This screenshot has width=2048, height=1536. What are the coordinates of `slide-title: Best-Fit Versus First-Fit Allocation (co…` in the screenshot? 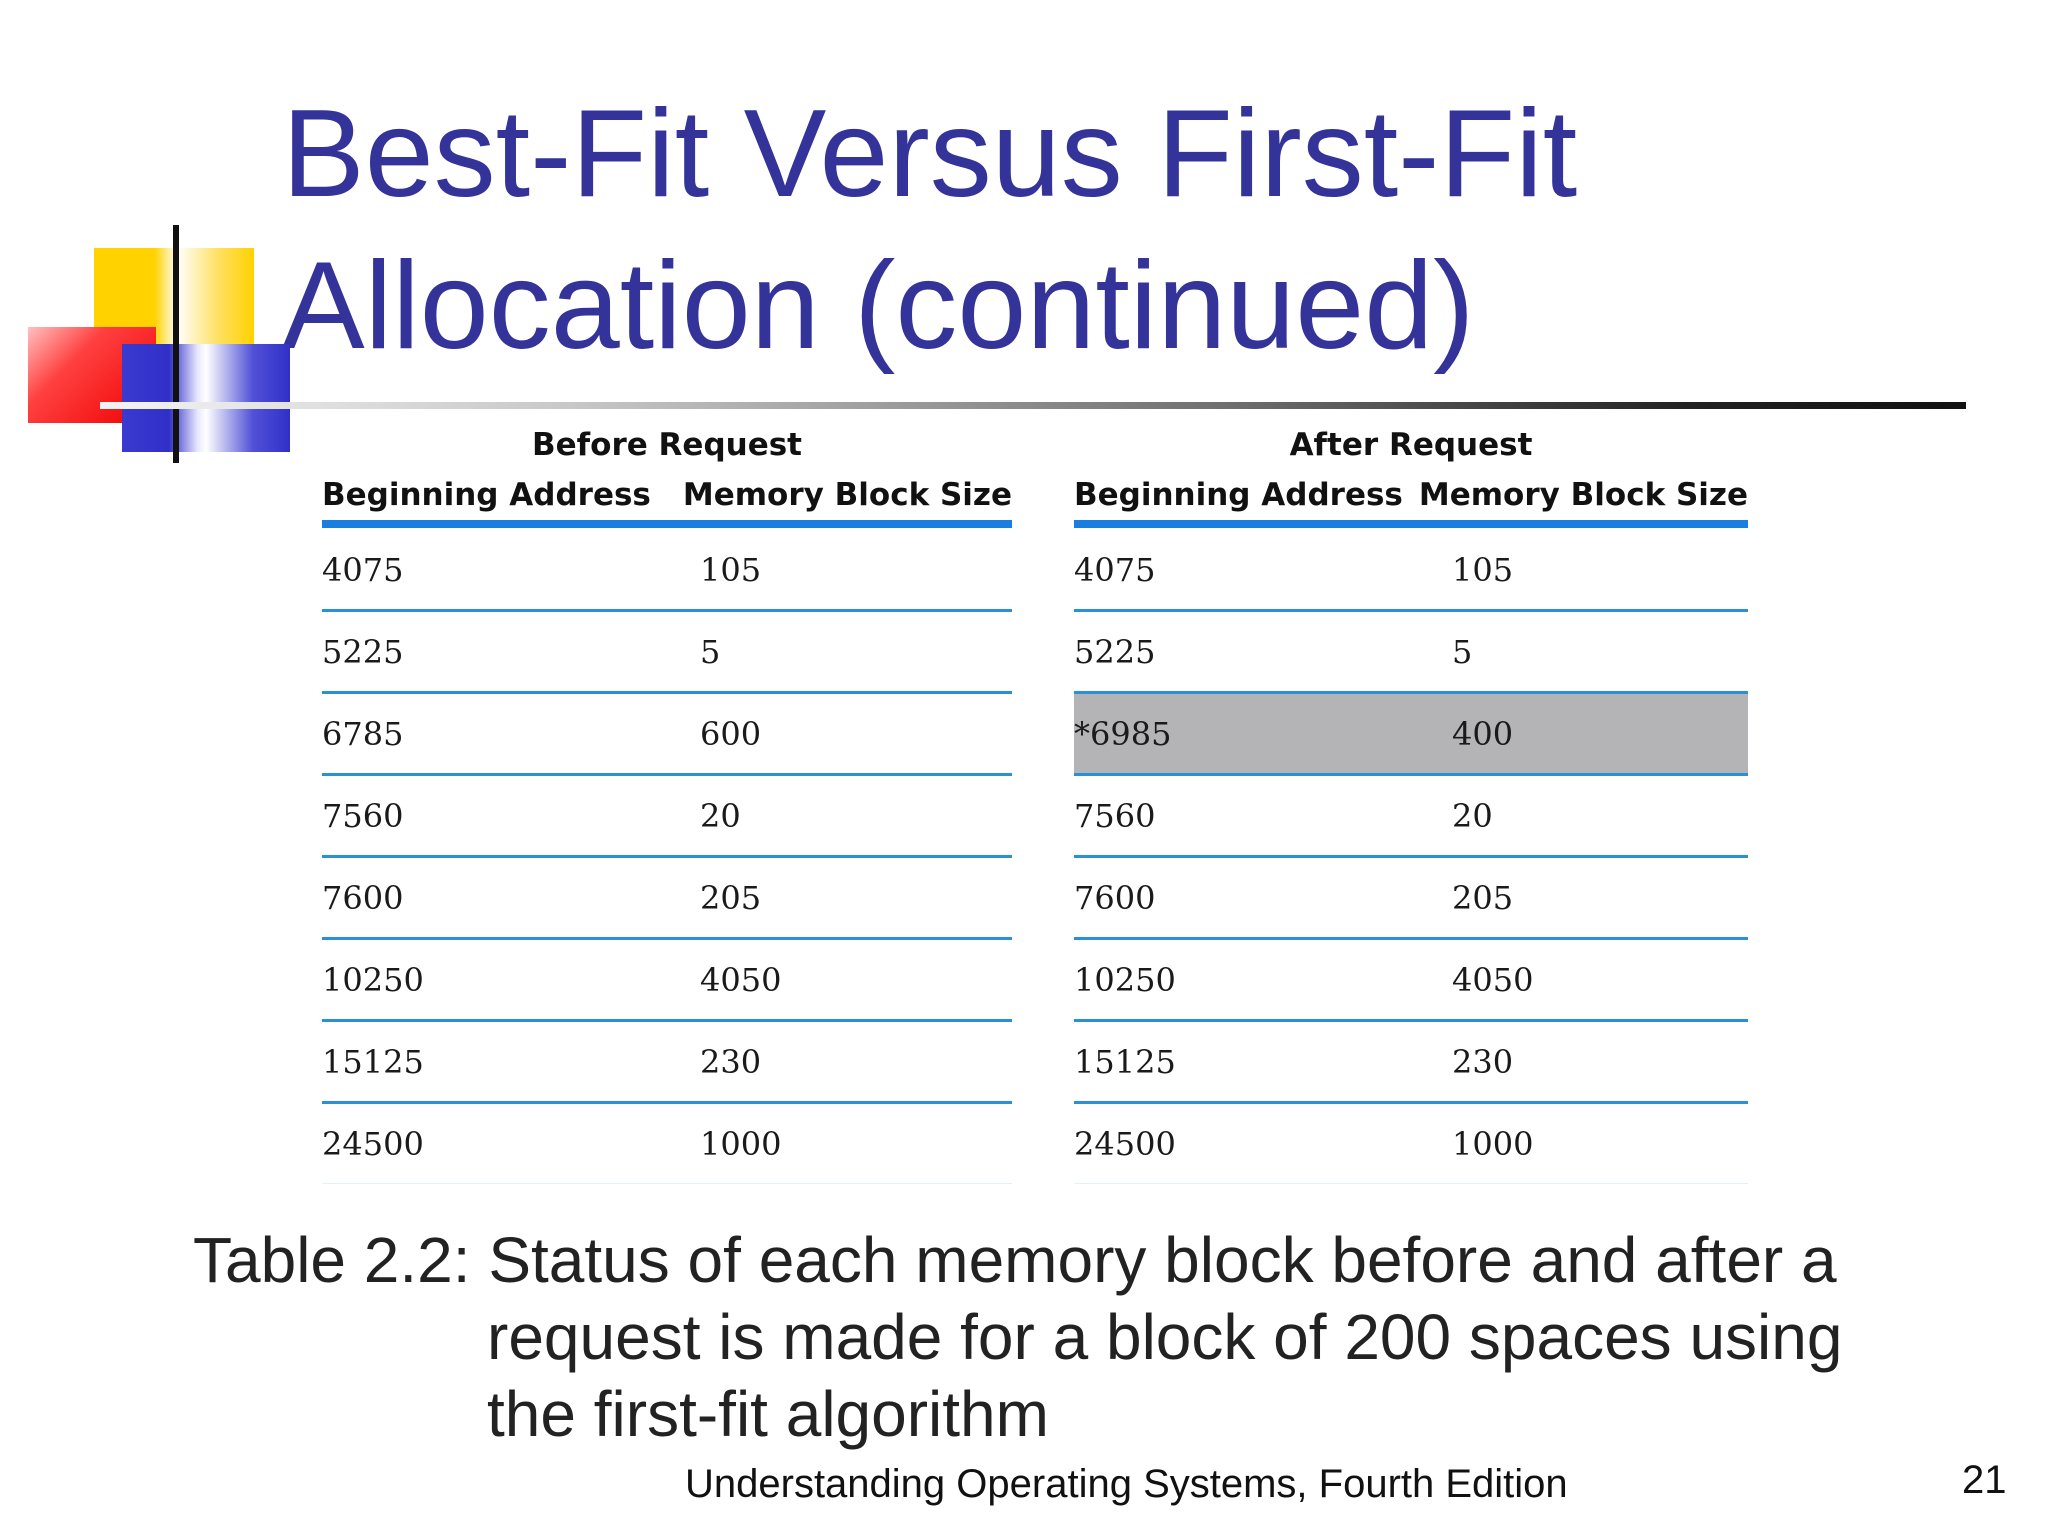 It's located at (929, 230).